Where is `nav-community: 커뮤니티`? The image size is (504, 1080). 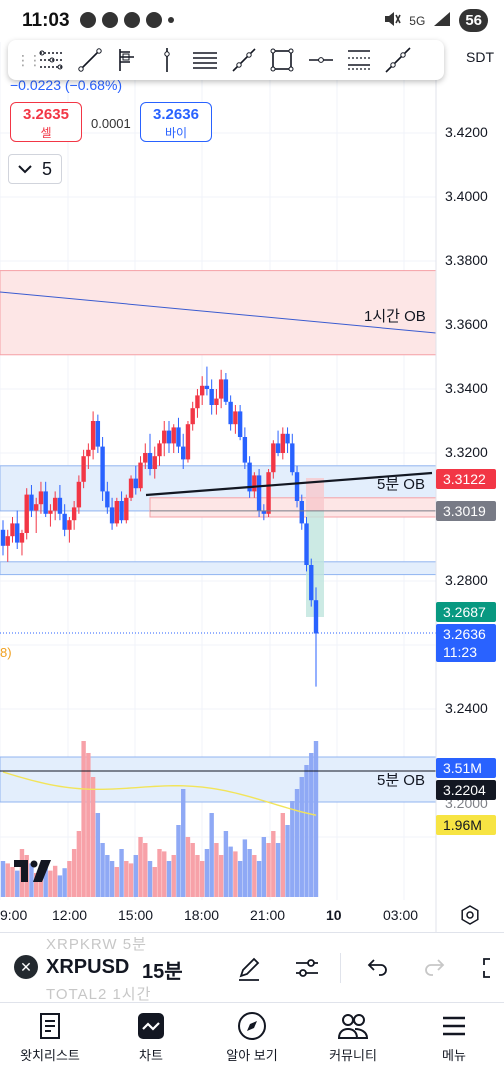
nav-community: 커뮤니티 is located at coordinates (353, 1036).